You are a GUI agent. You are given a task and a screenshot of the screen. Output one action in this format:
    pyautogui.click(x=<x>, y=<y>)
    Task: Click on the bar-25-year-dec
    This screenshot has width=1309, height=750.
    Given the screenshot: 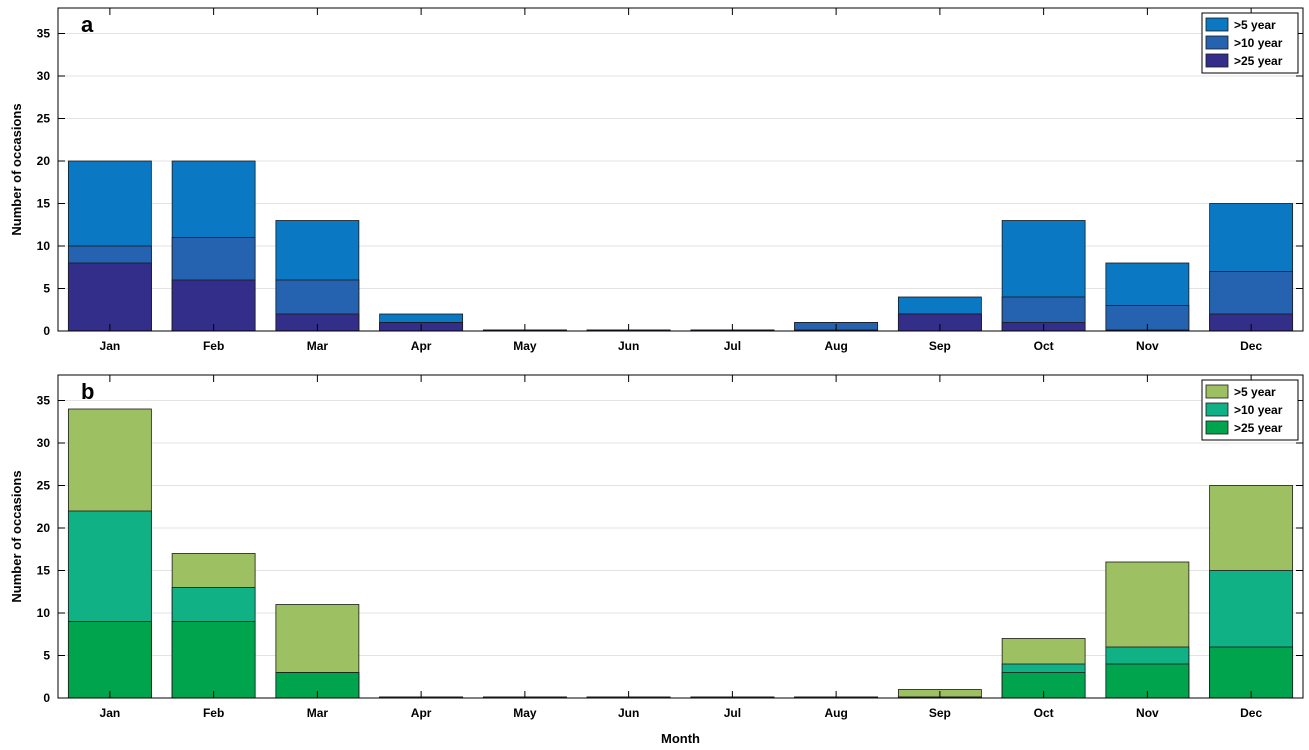 What is the action you would take?
    pyautogui.click(x=1251, y=672)
    